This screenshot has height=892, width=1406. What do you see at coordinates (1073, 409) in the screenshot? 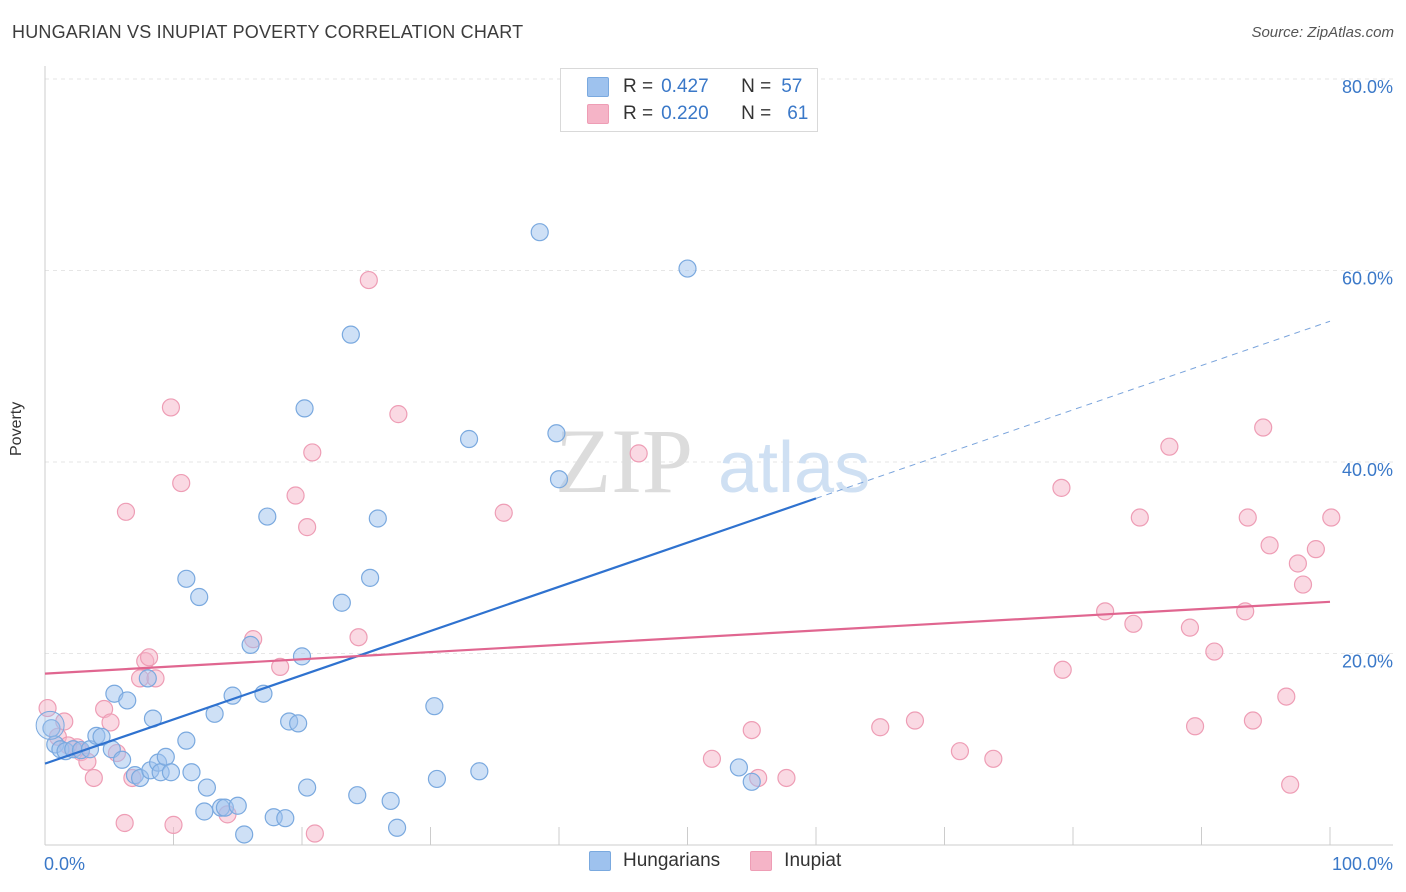
I see `hungarians-trend-extension` at bounding box center [1073, 409].